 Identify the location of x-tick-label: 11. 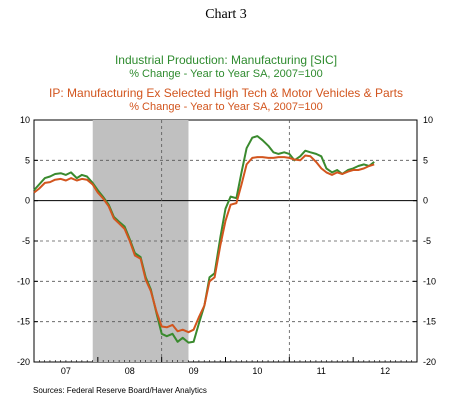
(321, 371).